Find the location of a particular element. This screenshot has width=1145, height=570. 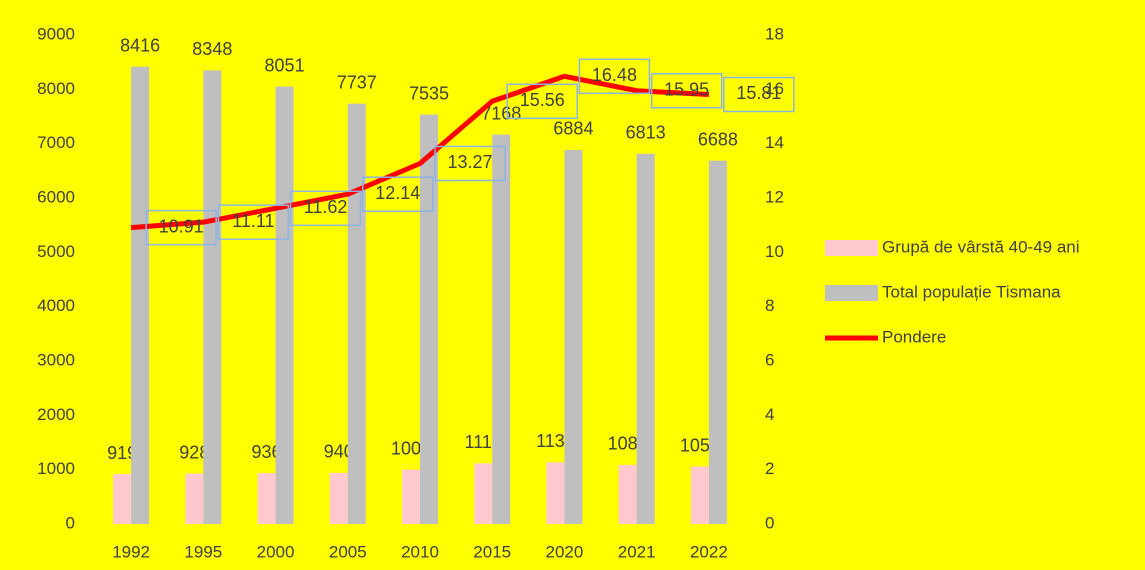

data-label: 8416 is located at coordinates (140, 45).